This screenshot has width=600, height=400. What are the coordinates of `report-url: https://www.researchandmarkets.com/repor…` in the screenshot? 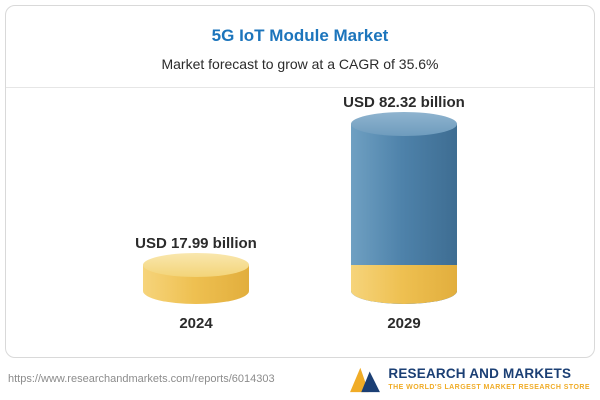 It's located at (141, 379).